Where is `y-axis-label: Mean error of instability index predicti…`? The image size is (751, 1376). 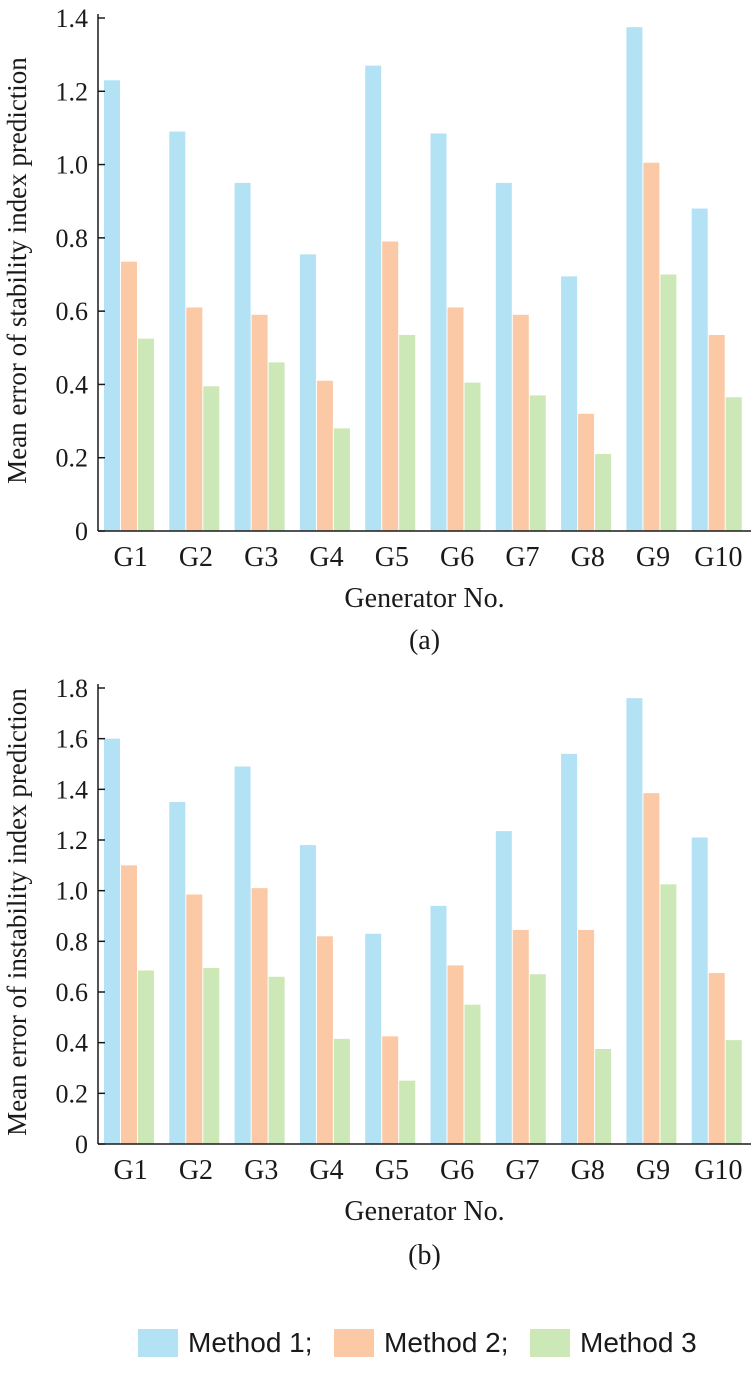
y-axis-label: Mean error of instability index predicti… is located at coordinates (17, 912).